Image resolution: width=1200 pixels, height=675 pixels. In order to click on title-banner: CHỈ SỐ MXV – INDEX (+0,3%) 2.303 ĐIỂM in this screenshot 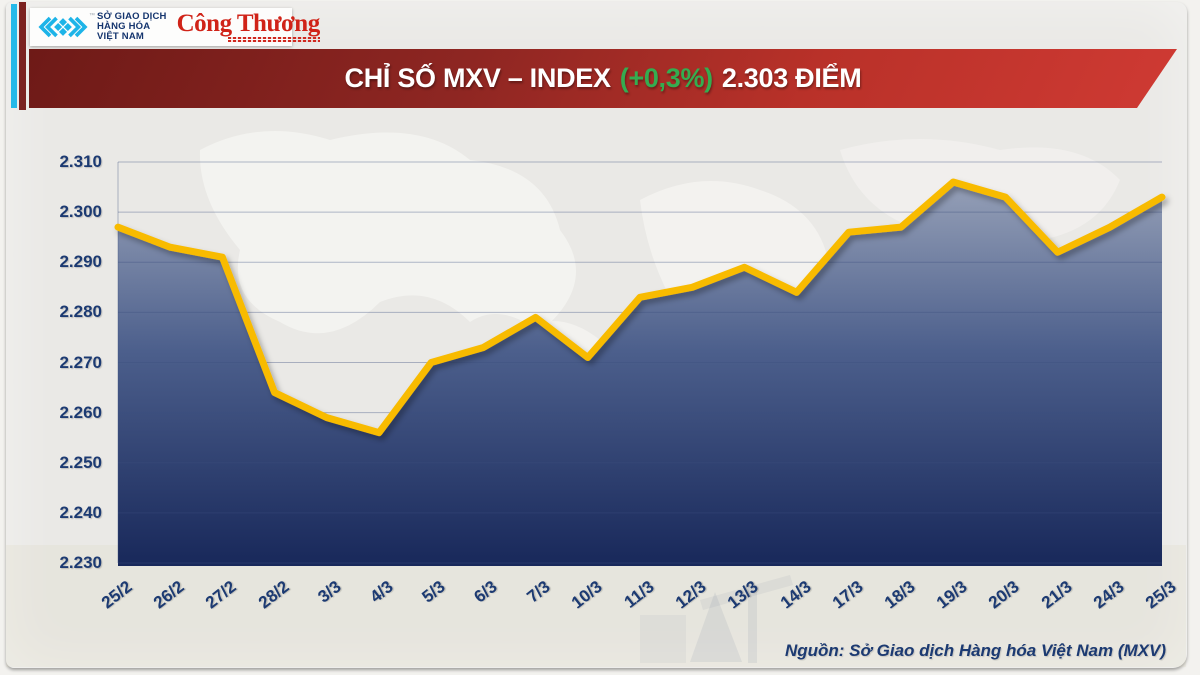, I will do `click(603, 78)`.